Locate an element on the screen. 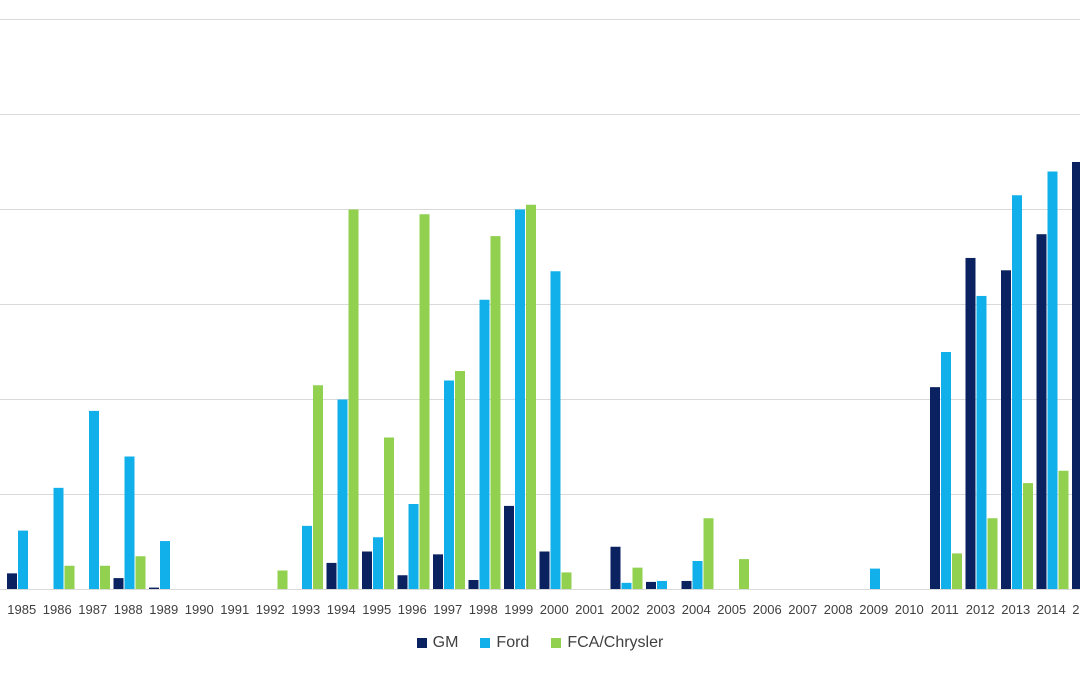  bar-fca-chrysler-1992 is located at coordinates (282, 580).